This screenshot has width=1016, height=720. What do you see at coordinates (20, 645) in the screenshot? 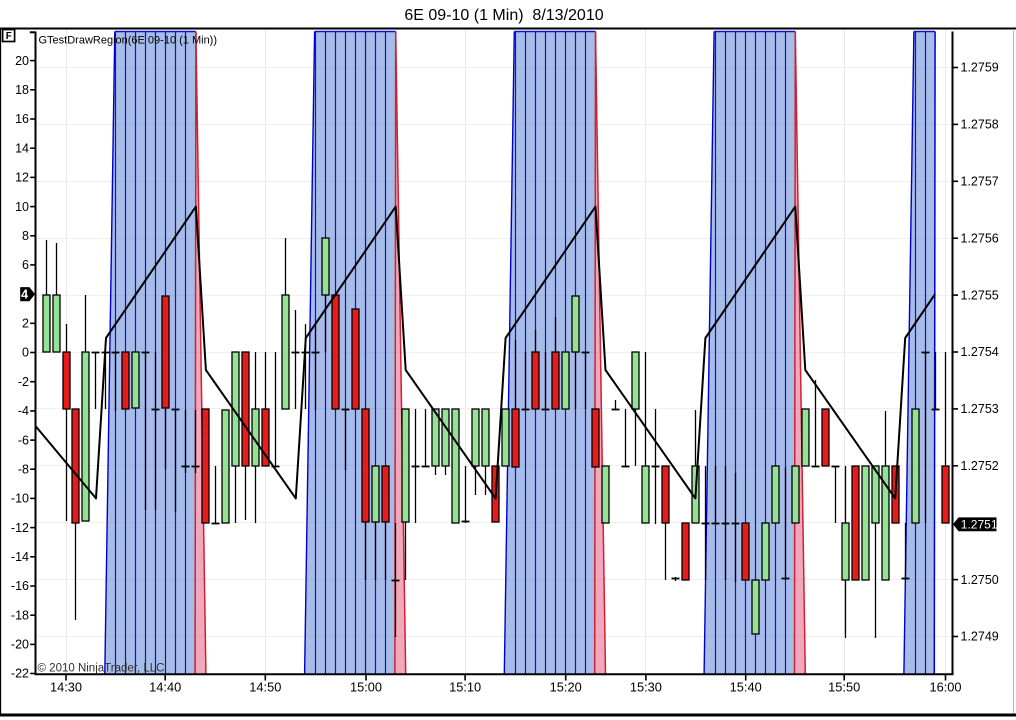
I see `svg-text: -20` at bounding box center [20, 645].